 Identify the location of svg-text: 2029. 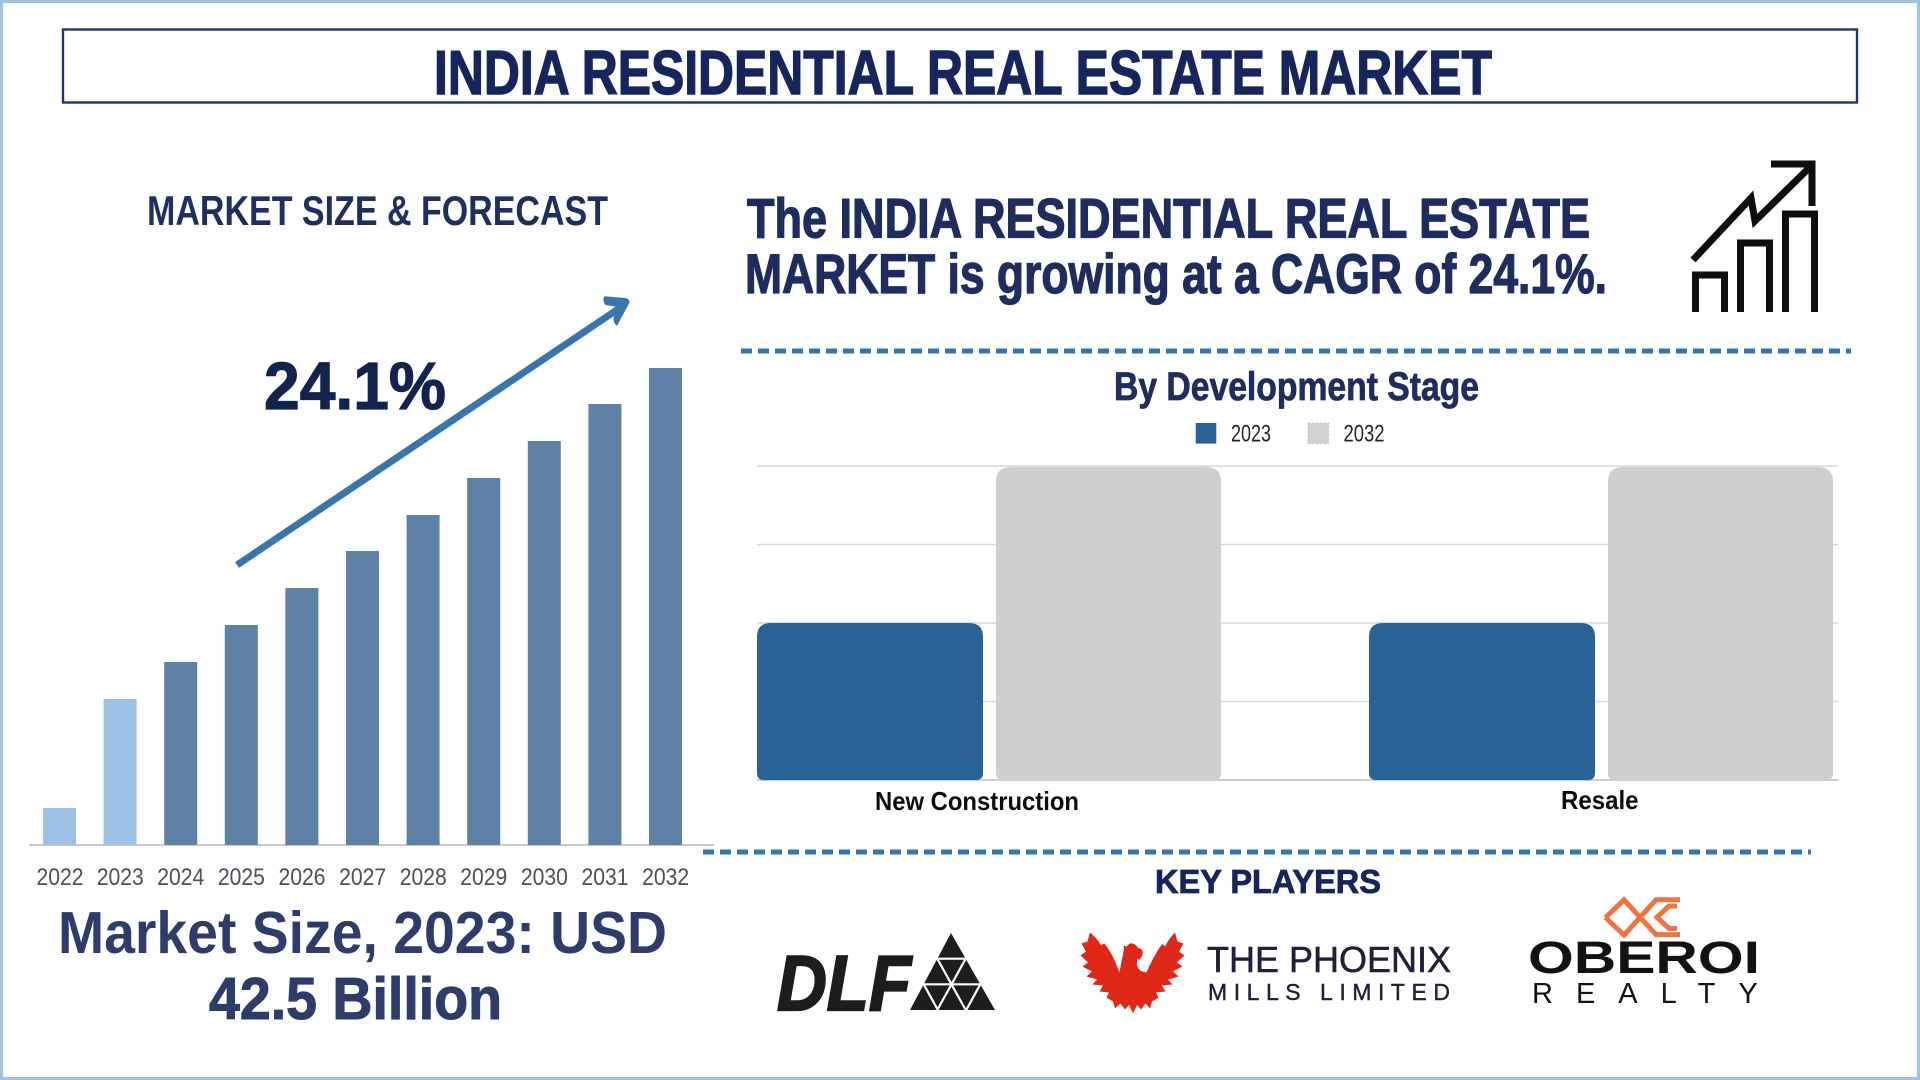
(483, 877).